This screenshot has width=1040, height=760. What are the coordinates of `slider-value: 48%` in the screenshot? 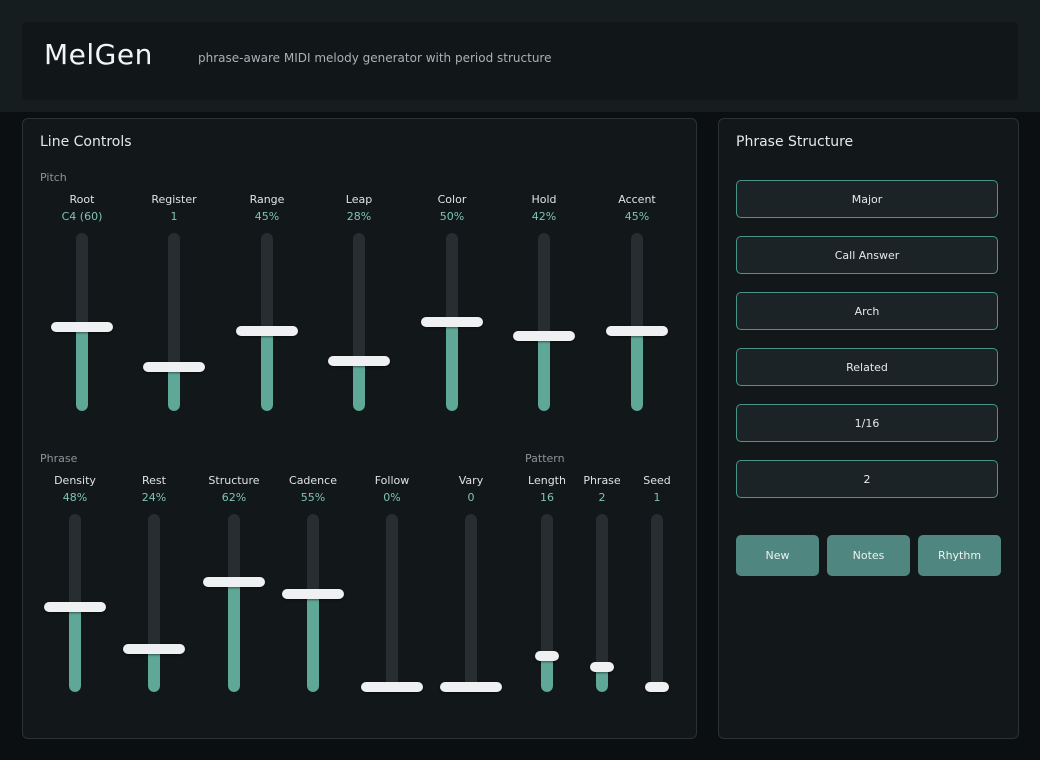 It's located at (75, 497).